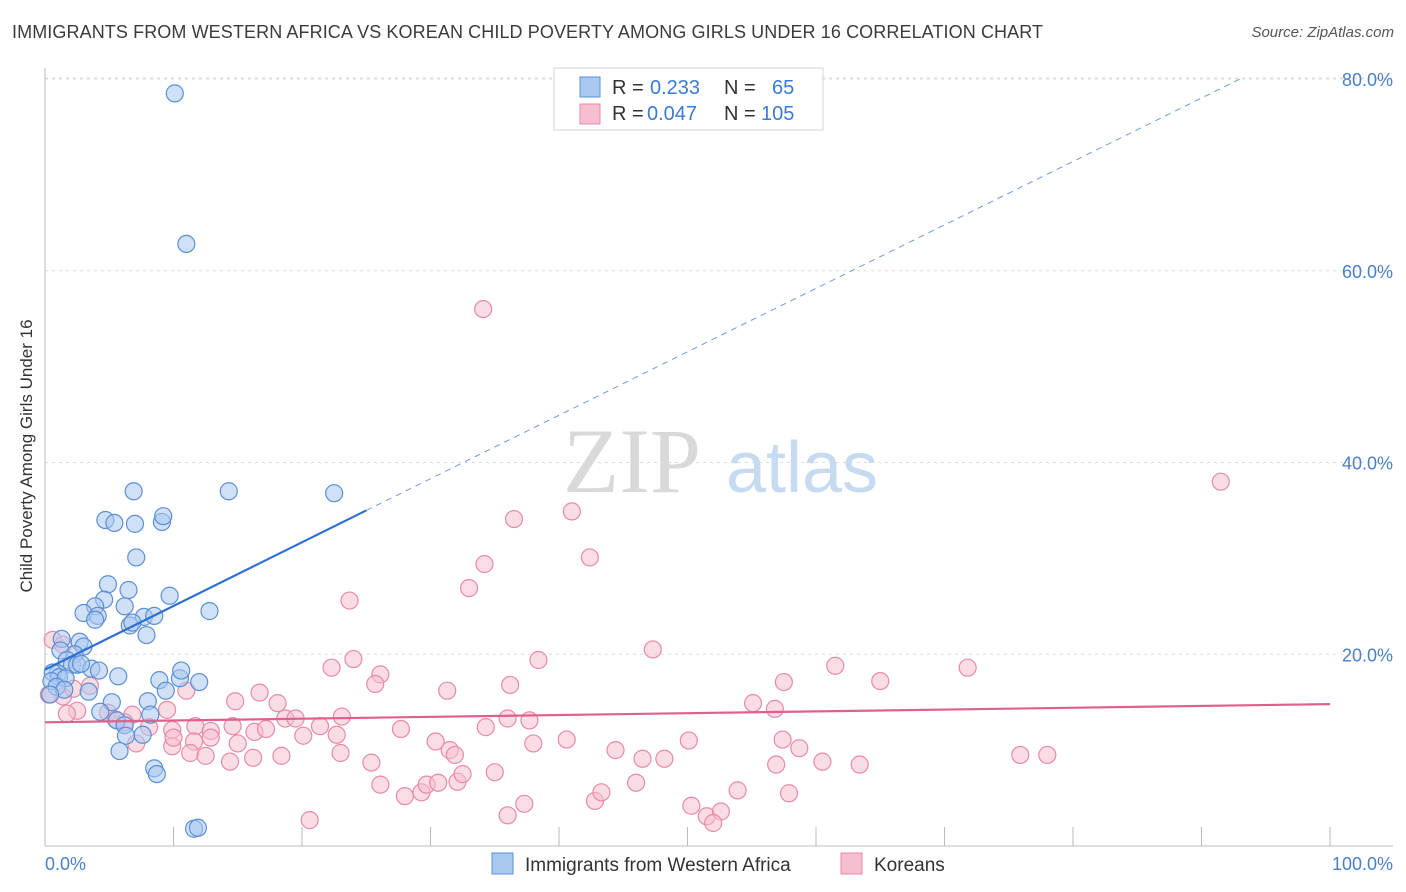 The image size is (1406, 892). What do you see at coordinates (909, 865) in the screenshot?
I see `bottom-legend-label-pink: Koreans` at bounding box center [909, 865].